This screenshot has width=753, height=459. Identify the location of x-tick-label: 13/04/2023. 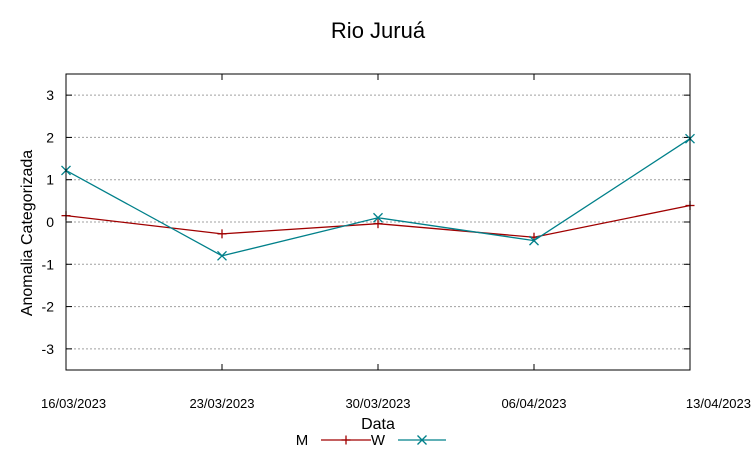
(718, 403).